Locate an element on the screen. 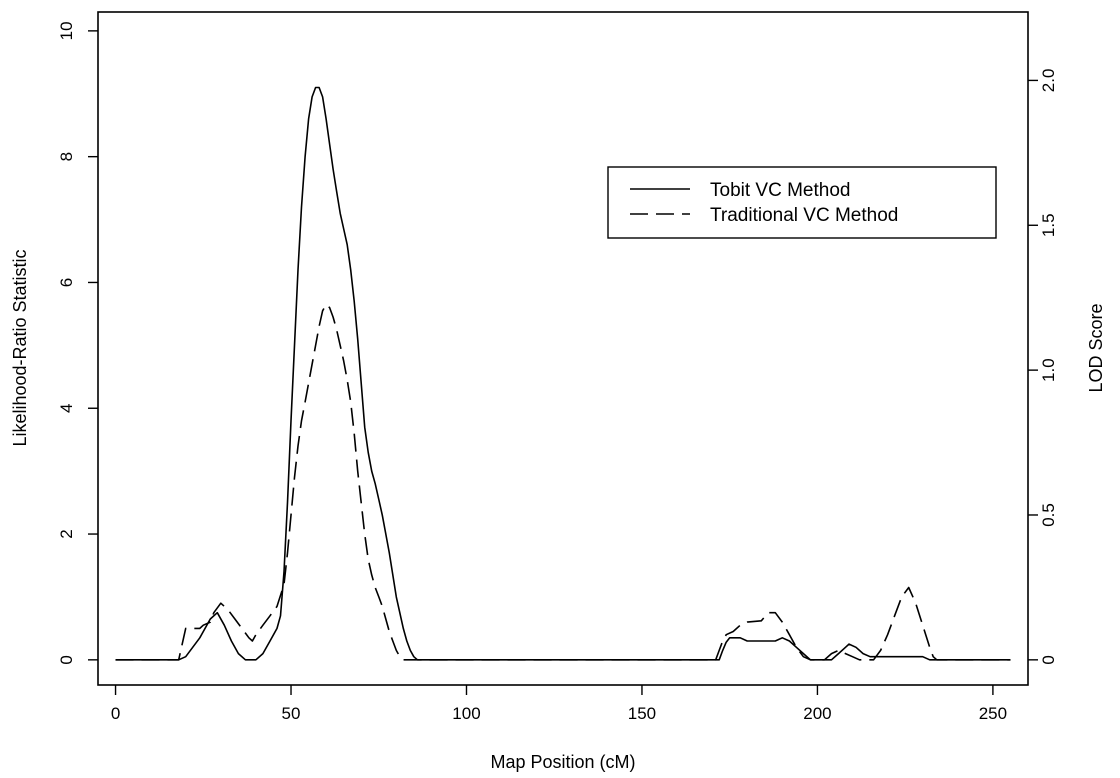 The image size is (1120, 778). y-right-tick-label: 0.5 is located at coordinates (1048, 515).